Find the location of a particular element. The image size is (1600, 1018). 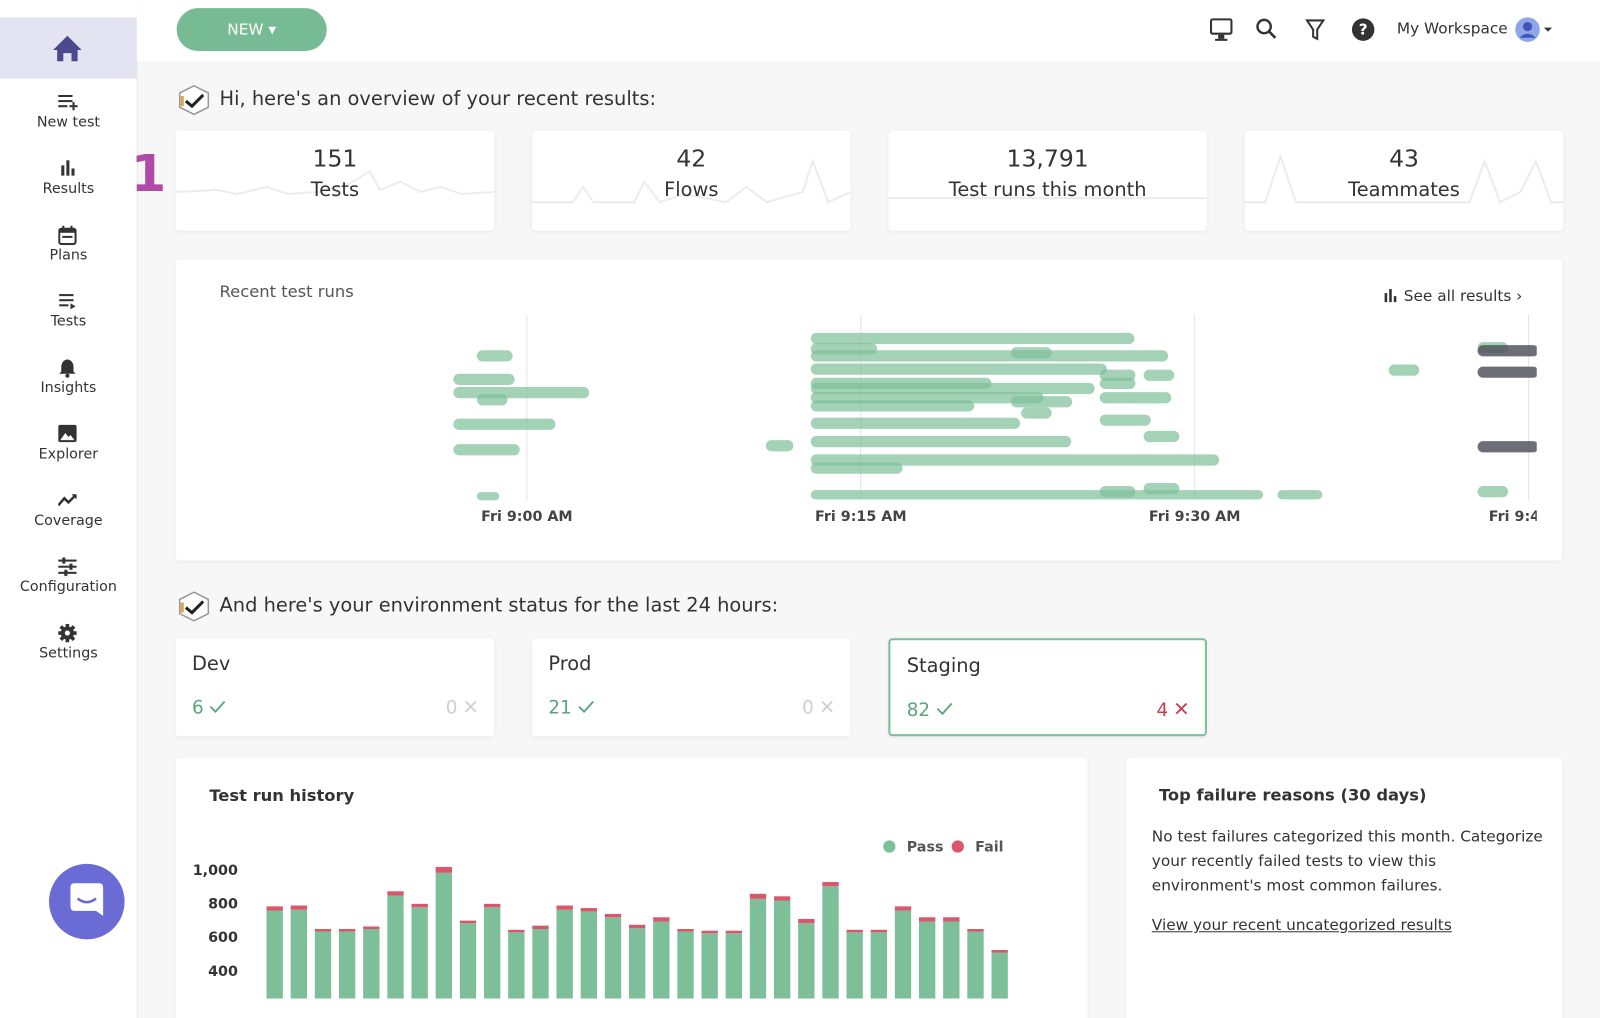

filter-icon is located at coordinates (1315, 30).